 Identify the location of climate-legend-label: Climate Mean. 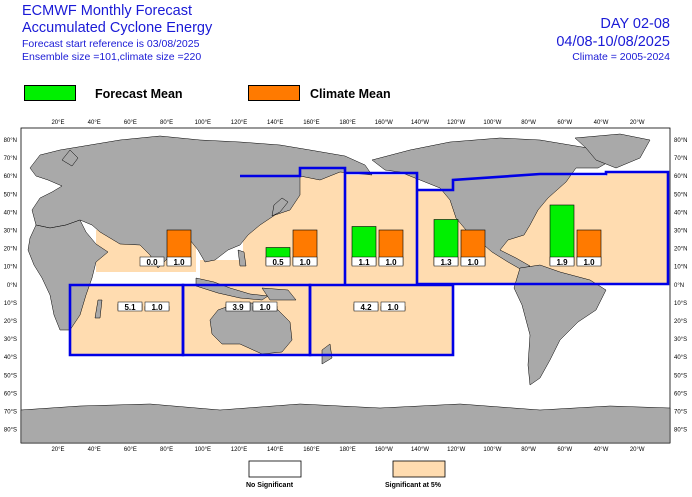
(350, 94).